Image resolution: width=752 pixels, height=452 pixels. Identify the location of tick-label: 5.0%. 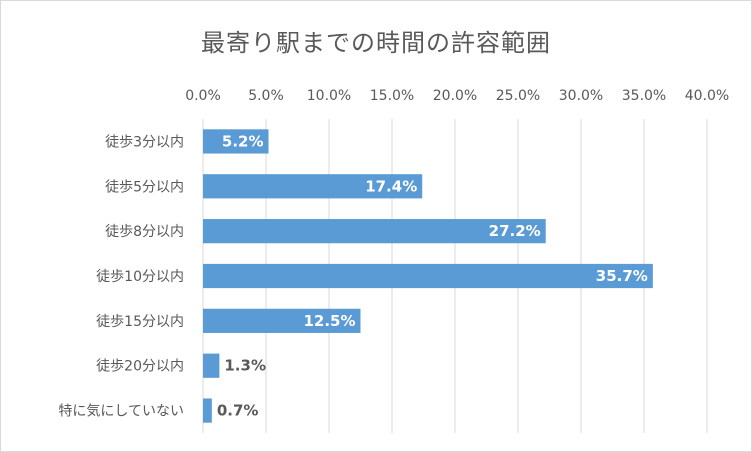
(266, 96).